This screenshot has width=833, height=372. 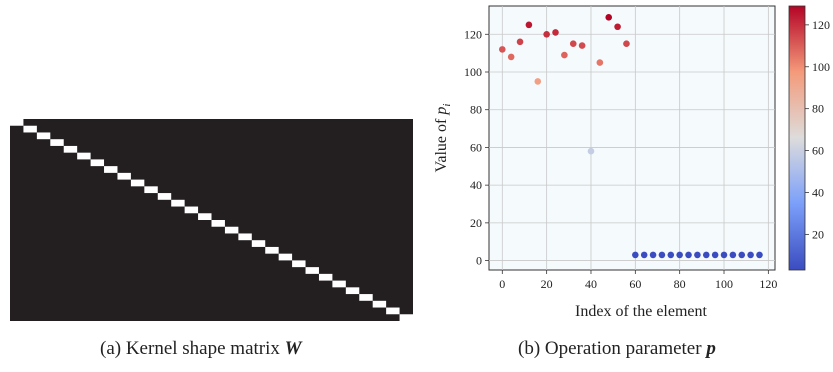 What do you see at coordinates (818, 192) in the screenshot?
I see `colorbar-tick-label: 40` at bounding box center [818, 192].